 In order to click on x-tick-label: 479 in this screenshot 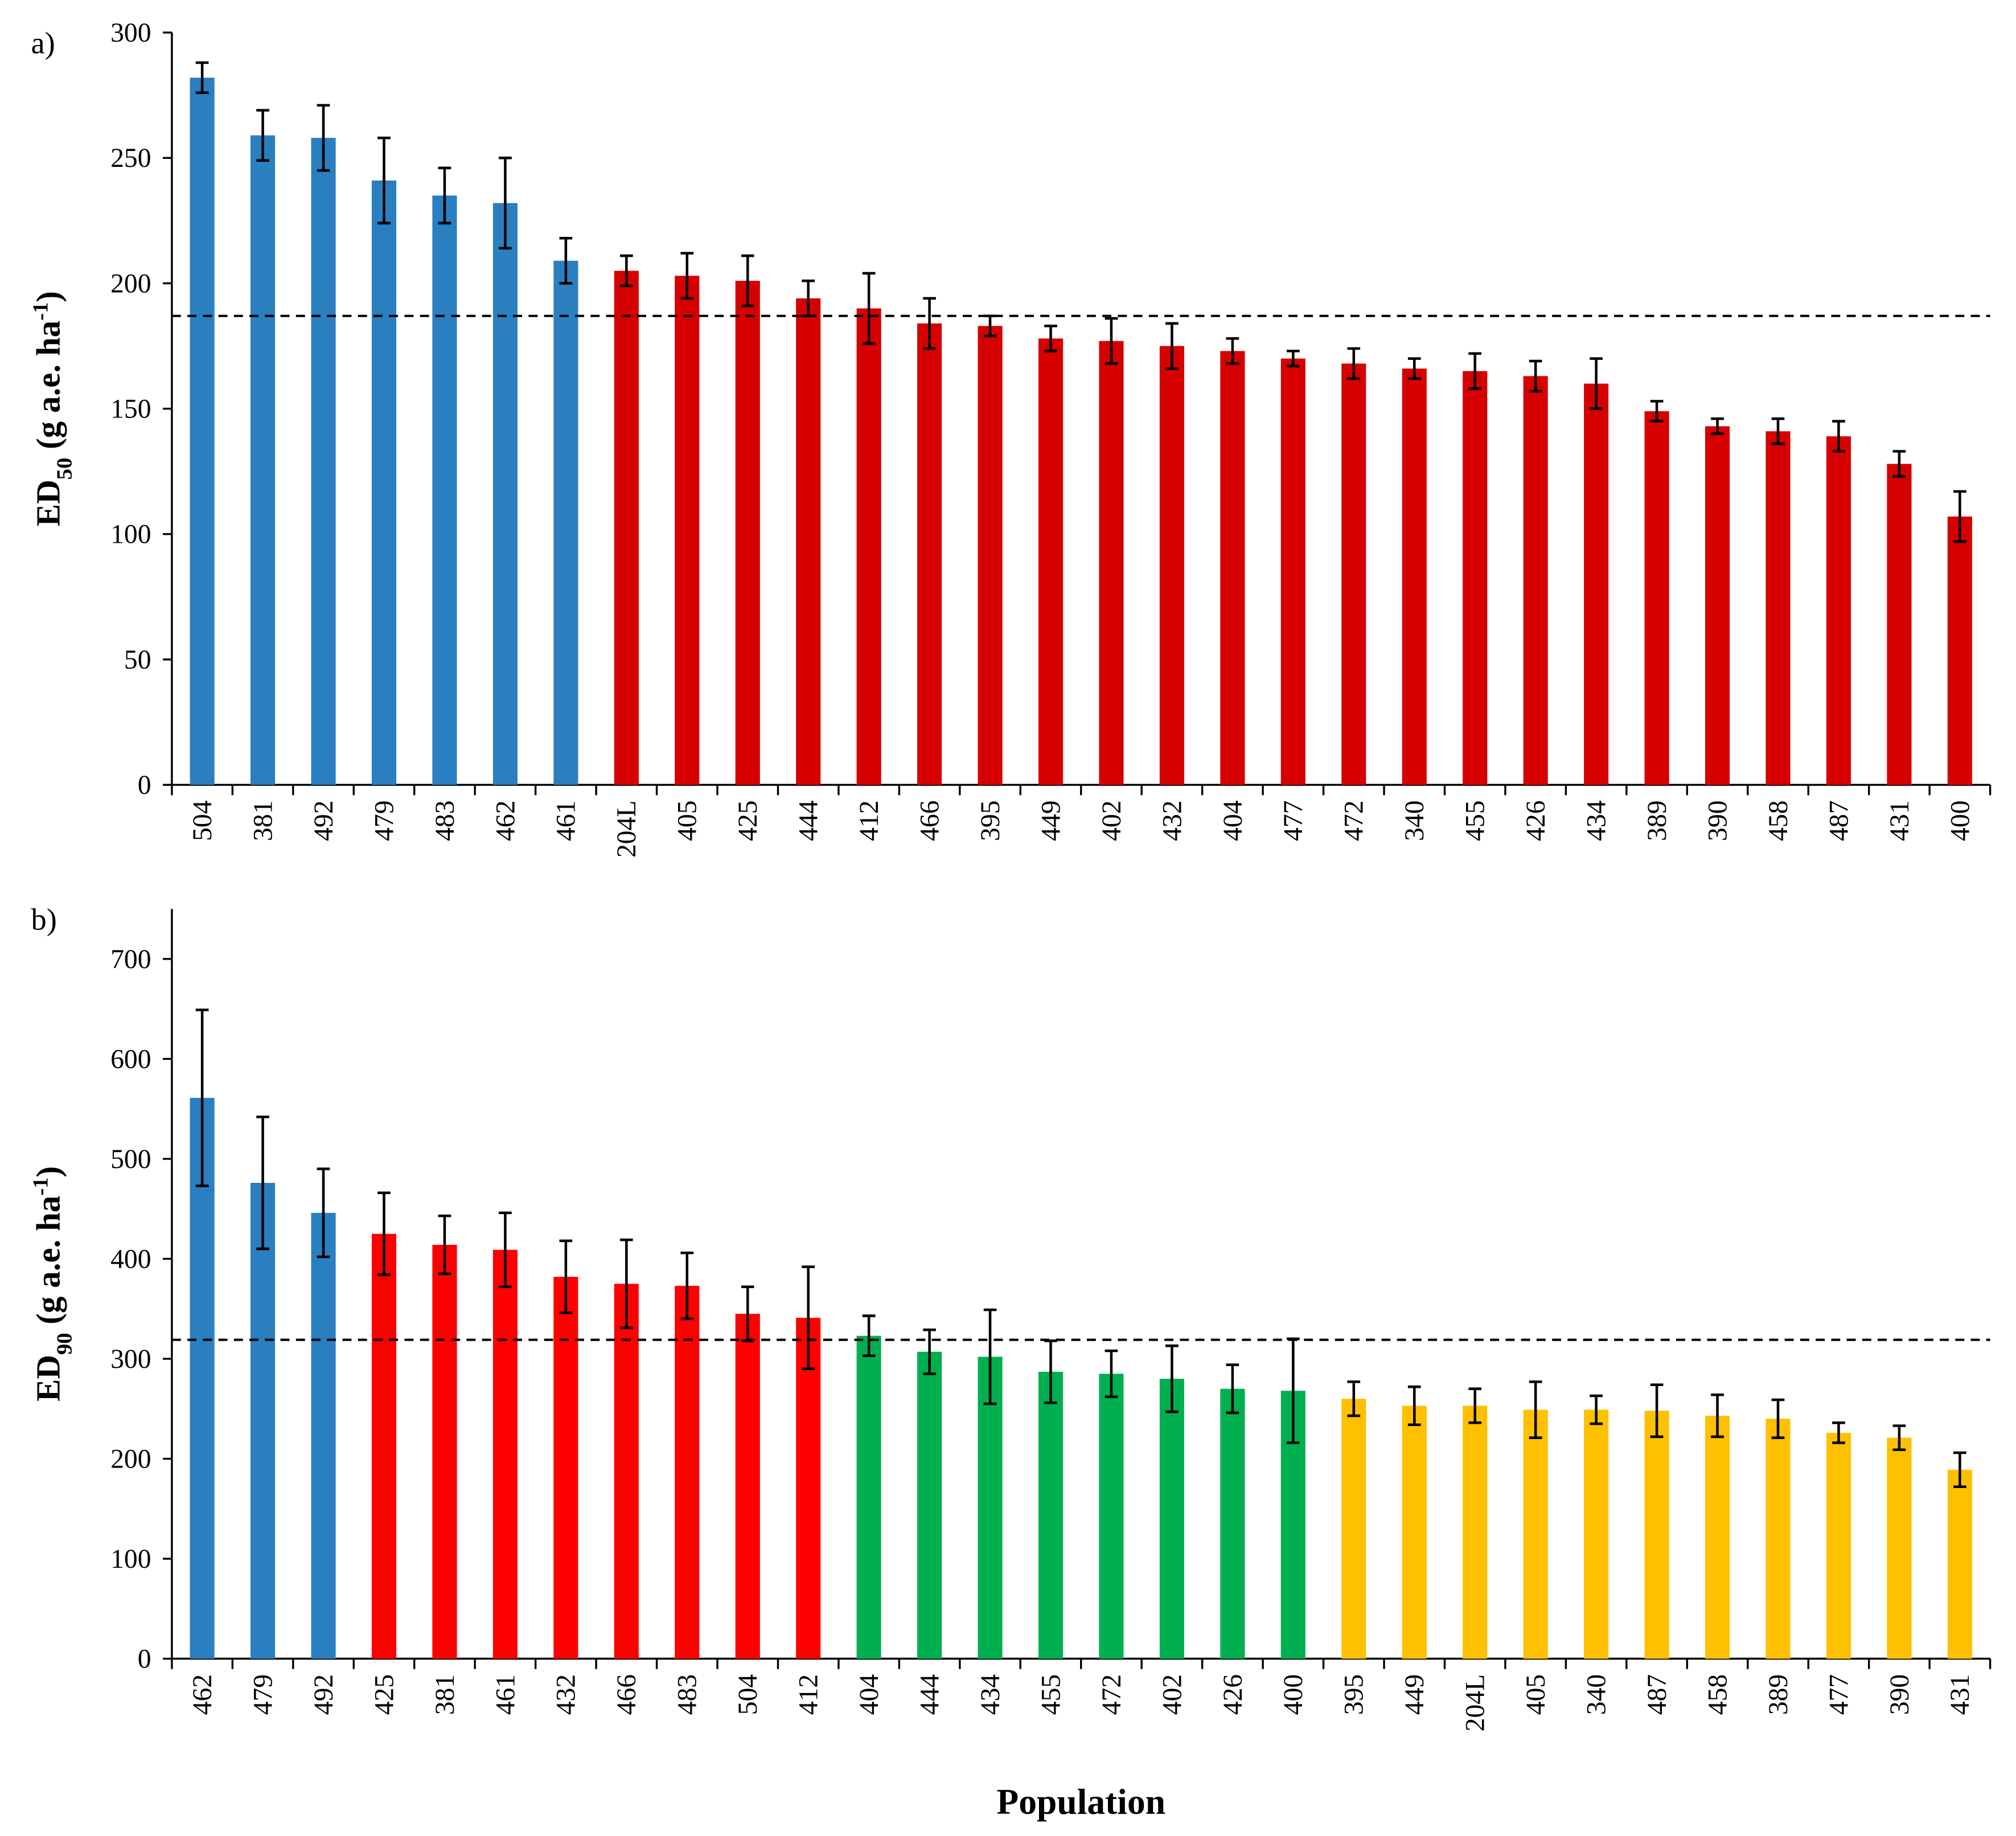, I will do `click(384, 820)`.